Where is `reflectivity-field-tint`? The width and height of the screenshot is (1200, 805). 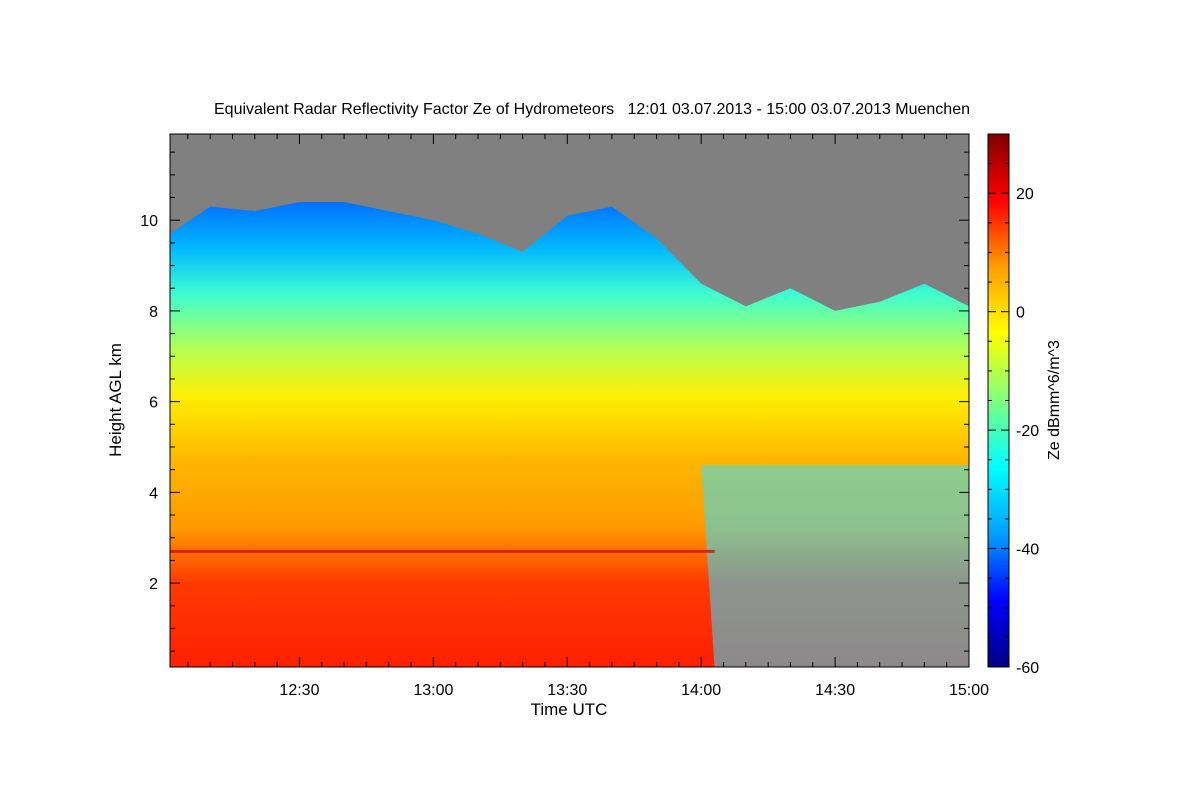 reflectivity-field-tint is located at coordinates (835, 566).